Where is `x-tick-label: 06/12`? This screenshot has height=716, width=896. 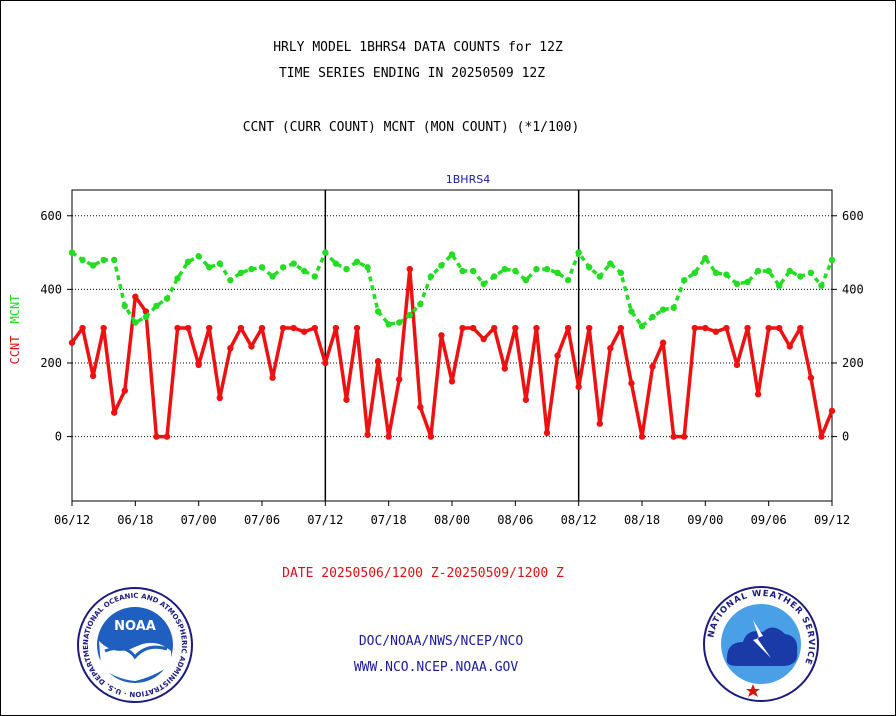
x-tick-label: 06/12 is located at coordinates (72, 520).